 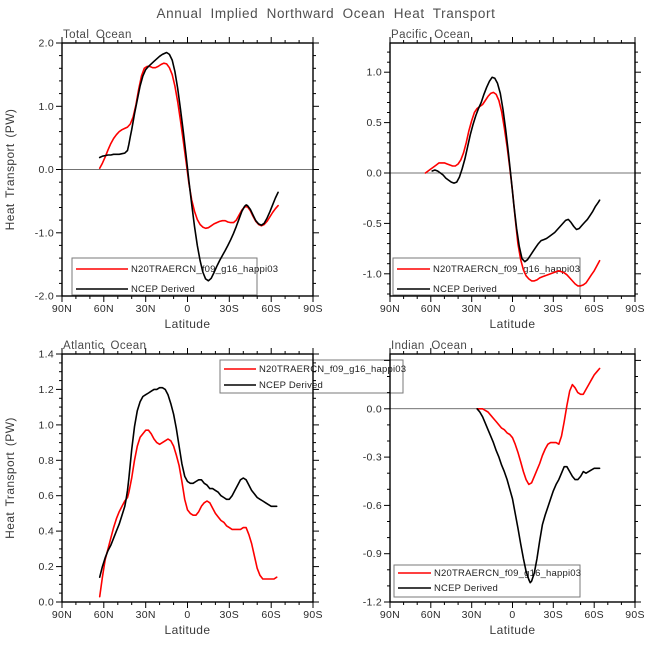 I want to click on panel-title: Atlantic Ocean, so click(x=104, y=346).